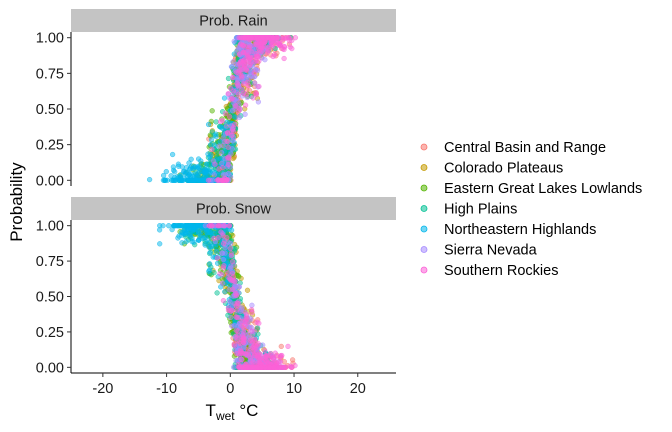  Describe the element at coordinates (294, 389) in the screenshot. I see `x-tick-label: 10` at that location.